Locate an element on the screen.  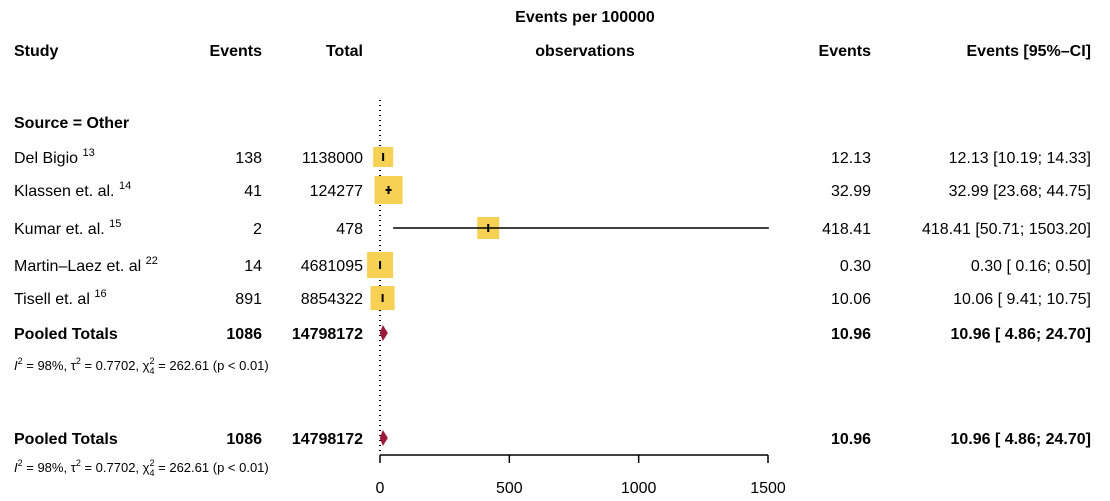
study-rate: 10.06 is located at coordinates (851, 299).